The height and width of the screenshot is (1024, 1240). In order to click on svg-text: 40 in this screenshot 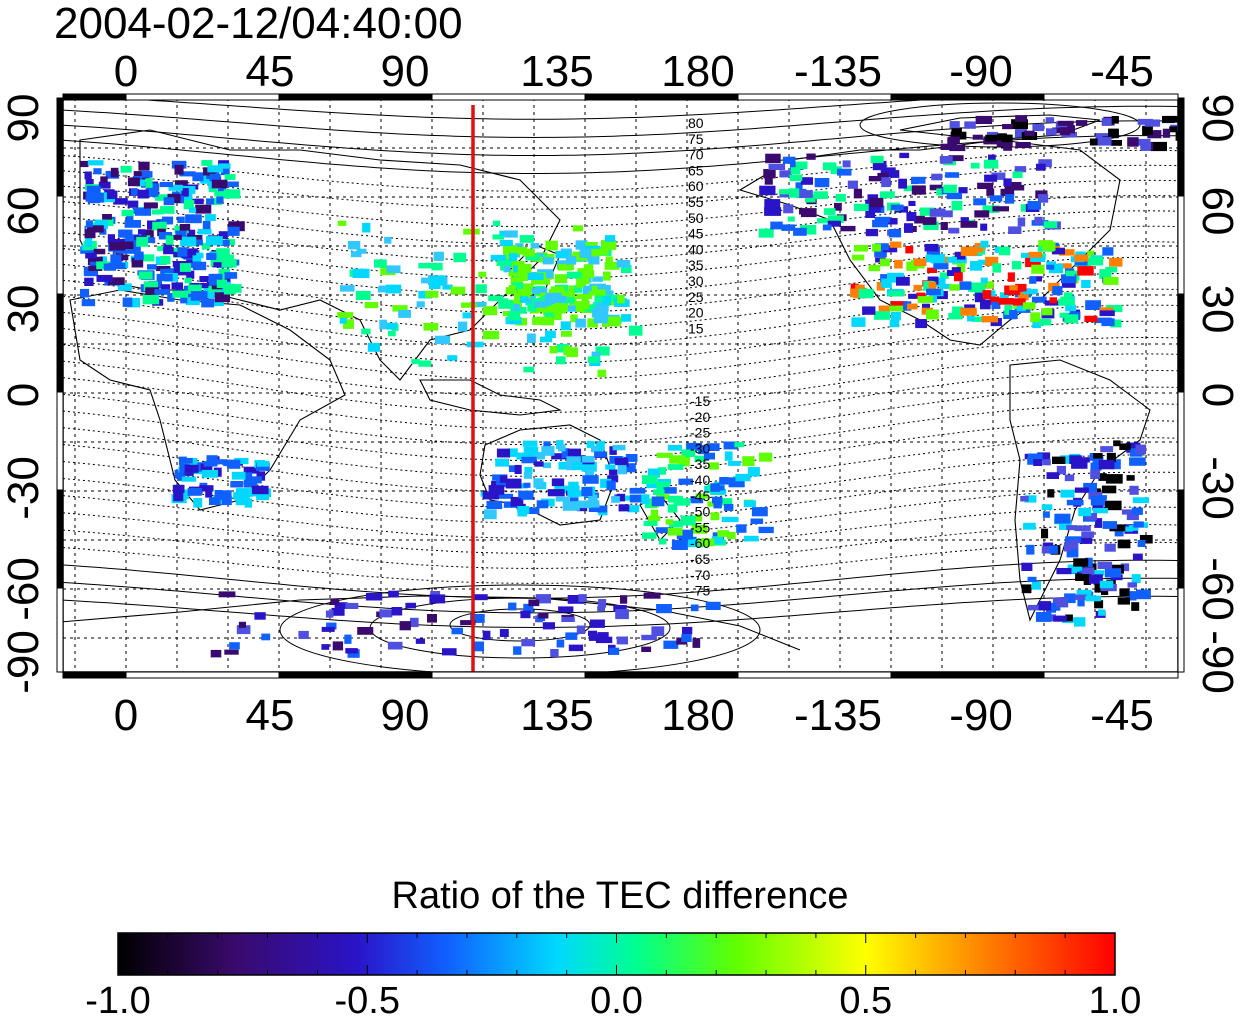, I will do `click(696, 249)`.